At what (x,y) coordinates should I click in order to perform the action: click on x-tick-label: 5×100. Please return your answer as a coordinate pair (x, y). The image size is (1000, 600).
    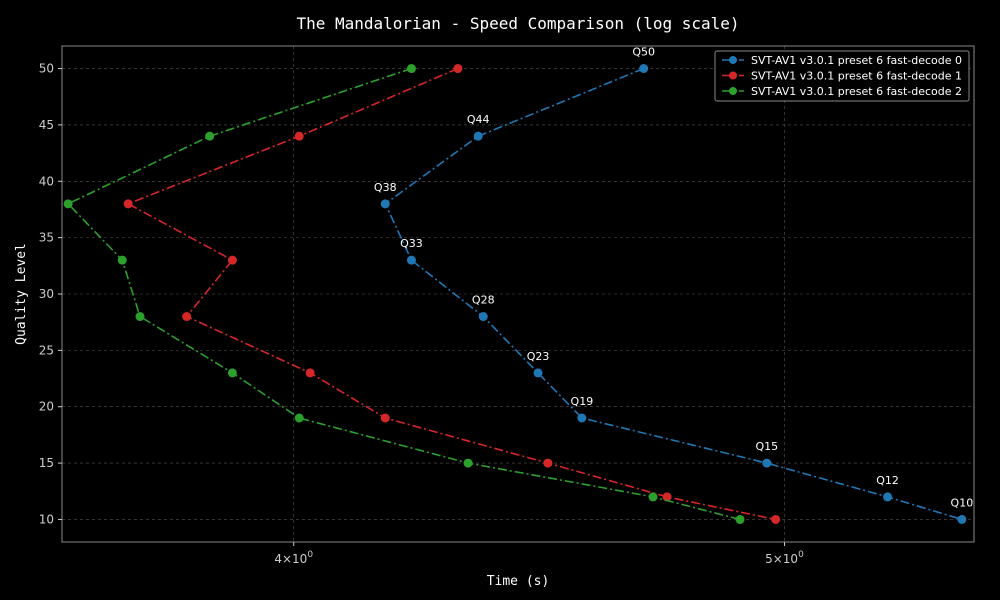
    Looking at the image, I should click on (784, 558).